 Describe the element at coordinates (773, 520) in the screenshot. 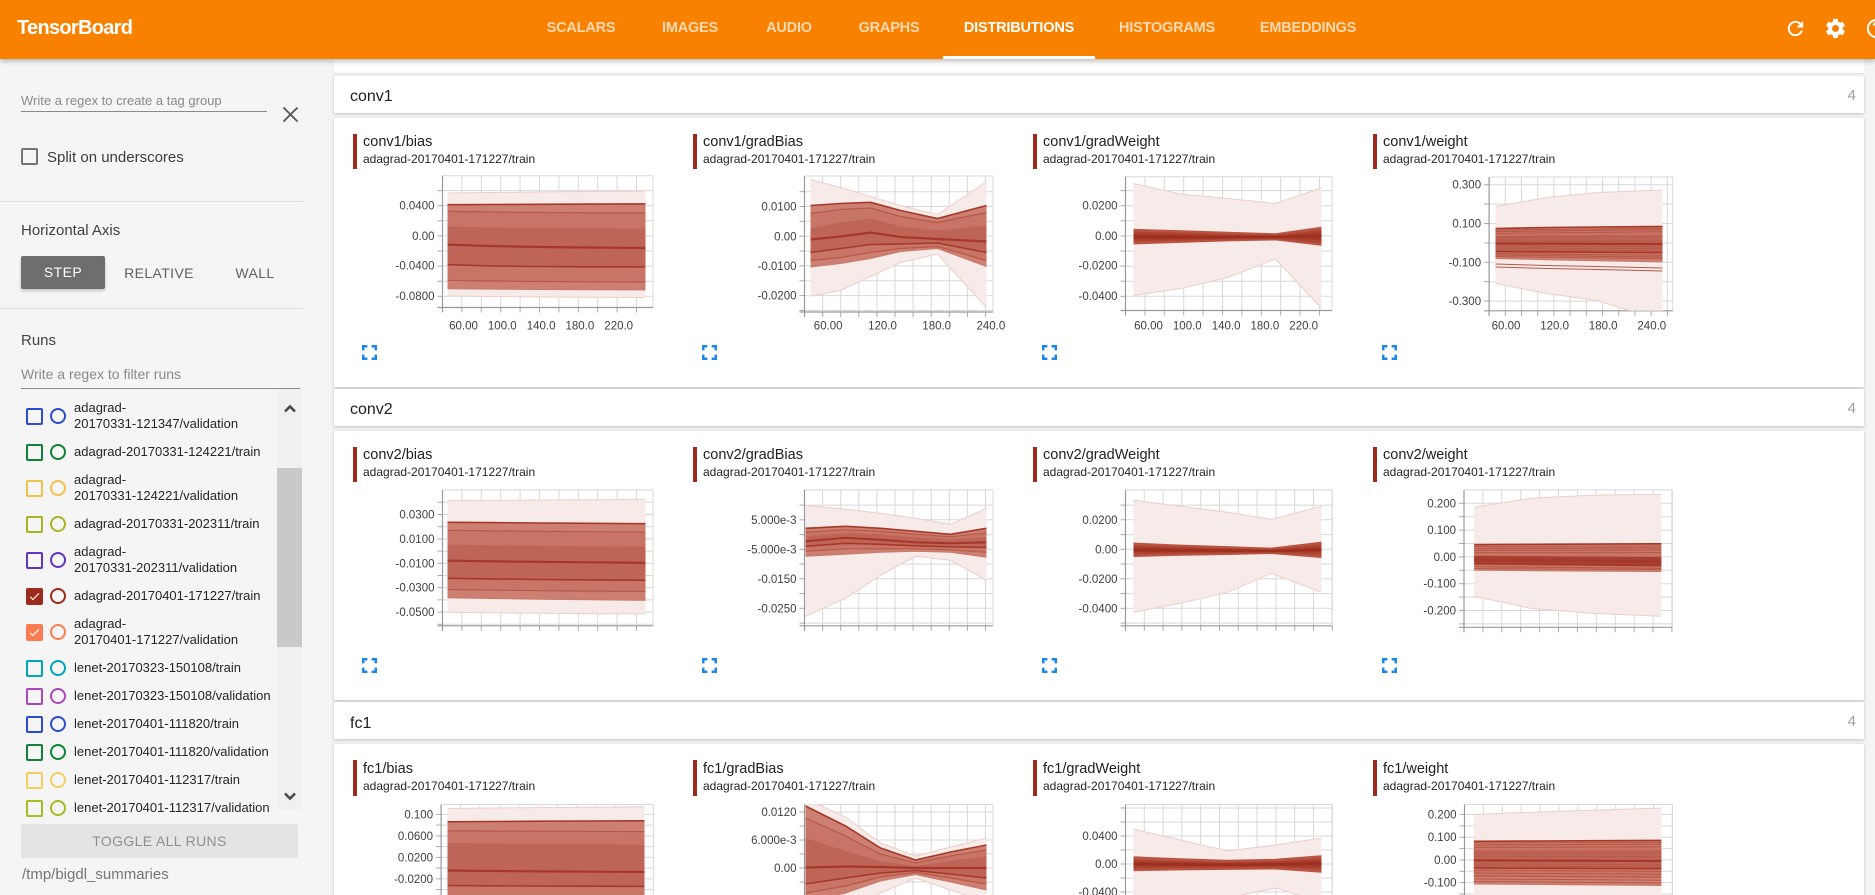

I see `svg-text: 5.000e-3` at that location.